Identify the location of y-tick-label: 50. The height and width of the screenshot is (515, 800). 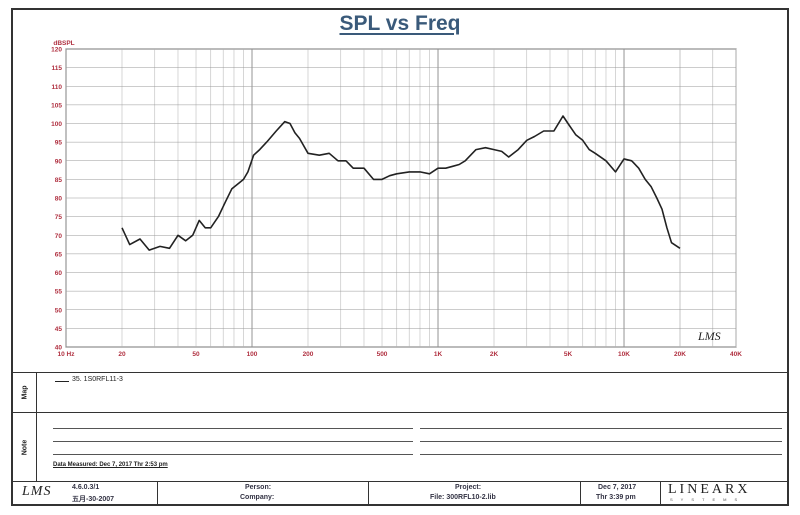
(59, 310).